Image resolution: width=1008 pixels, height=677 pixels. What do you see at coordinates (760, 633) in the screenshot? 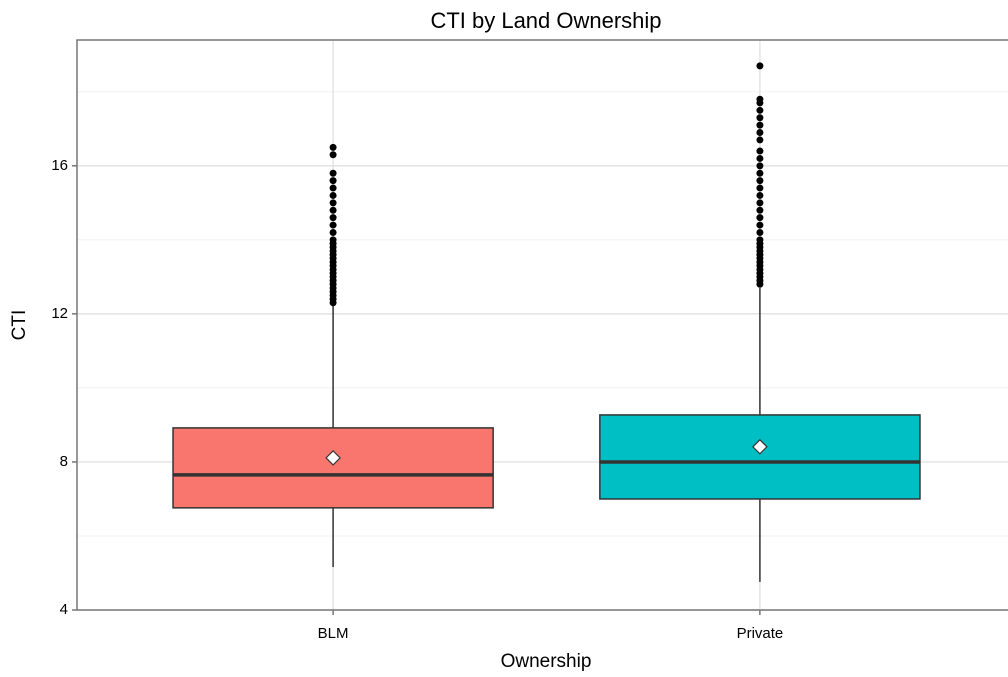
I see `x-tick-label: Private` at bounding box center [760, 633].